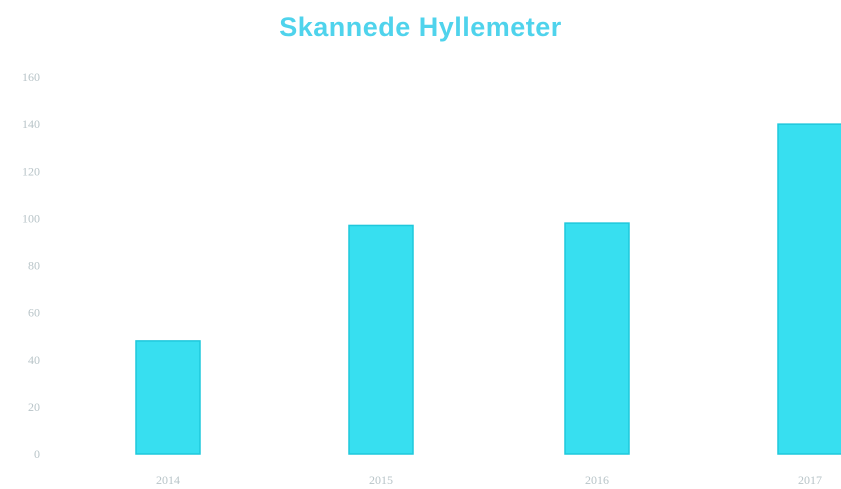 The height and width of the screenshot is (489, 841). I want to click on y-tick-label-100: 100, so click(31, 218).